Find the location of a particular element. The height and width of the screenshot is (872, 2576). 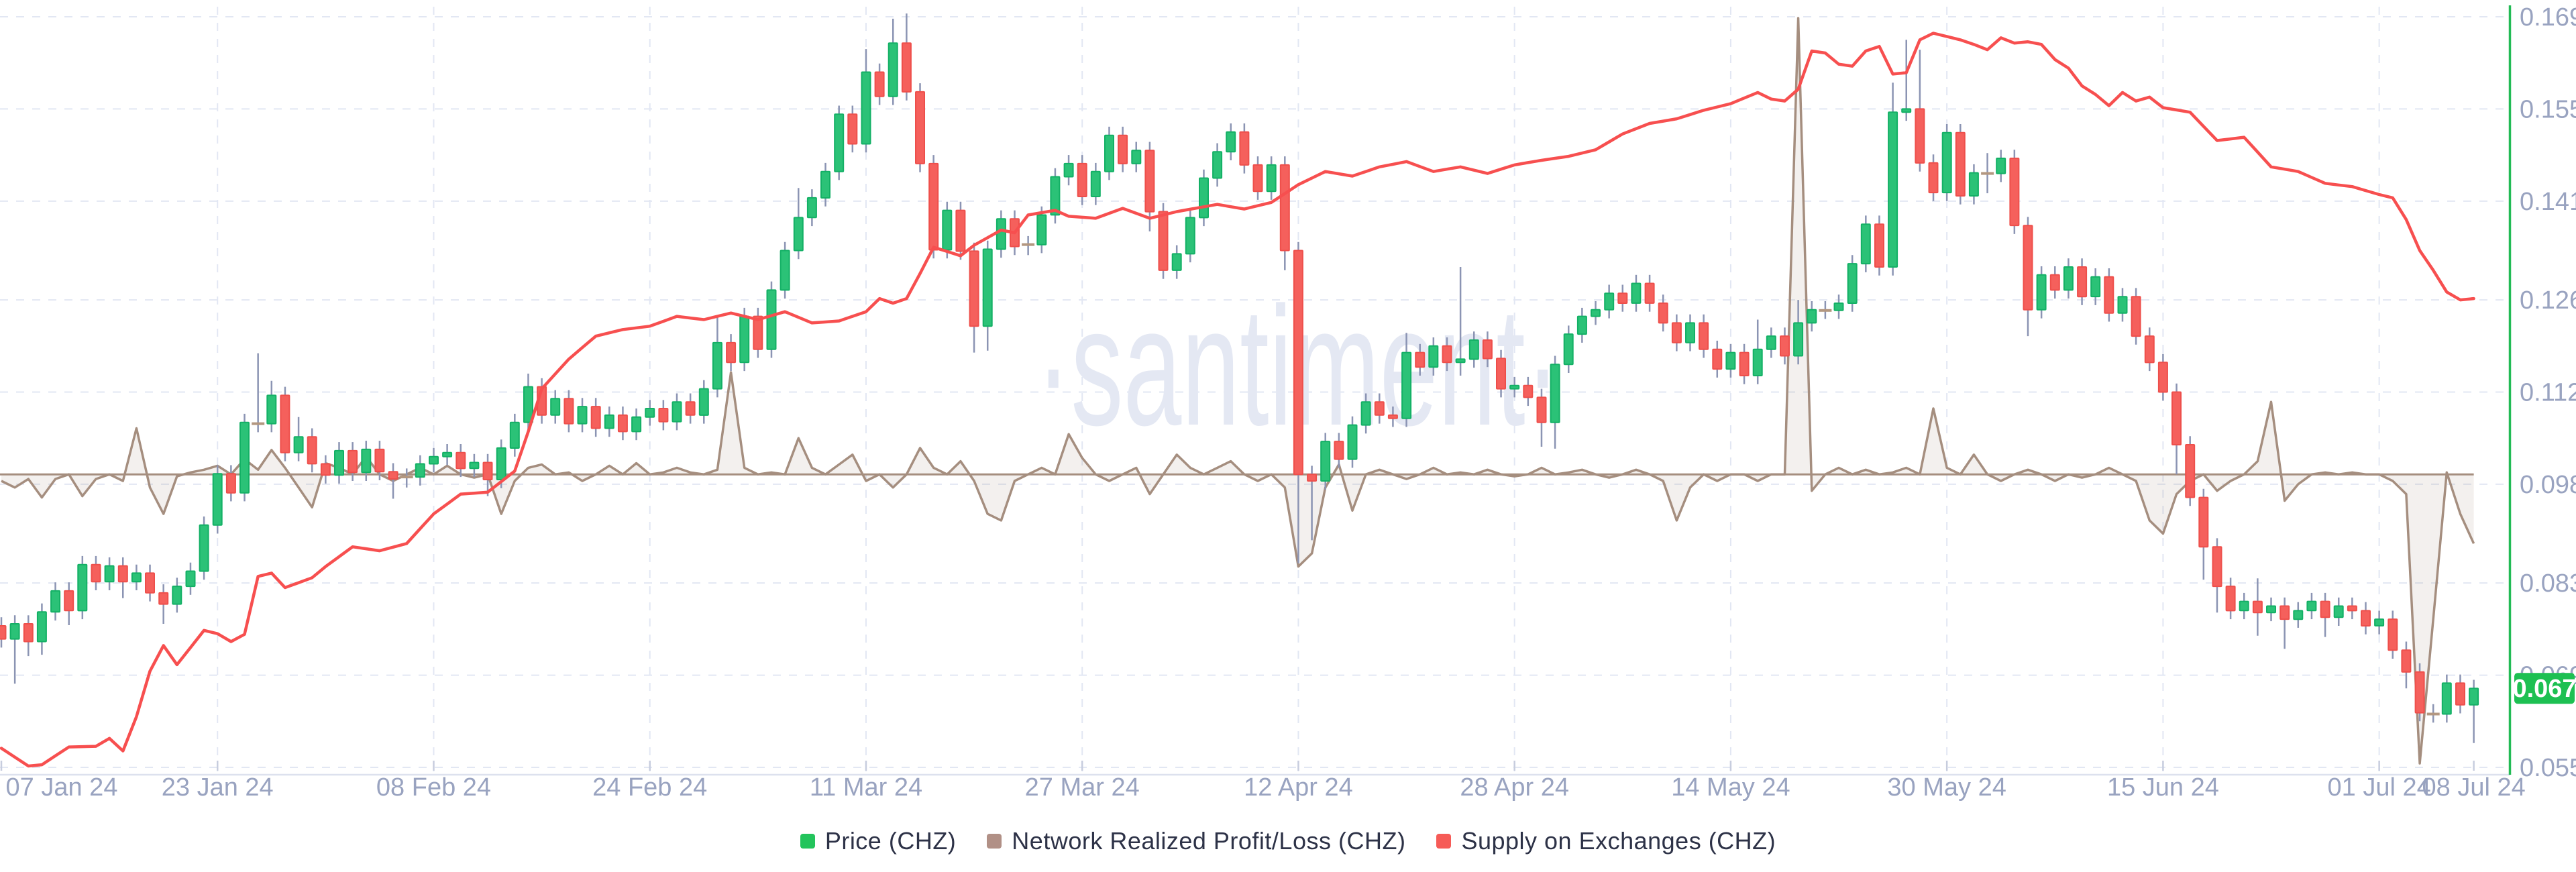

legend-label-price: Price (CHZ) is located at coordinates (890, 841).